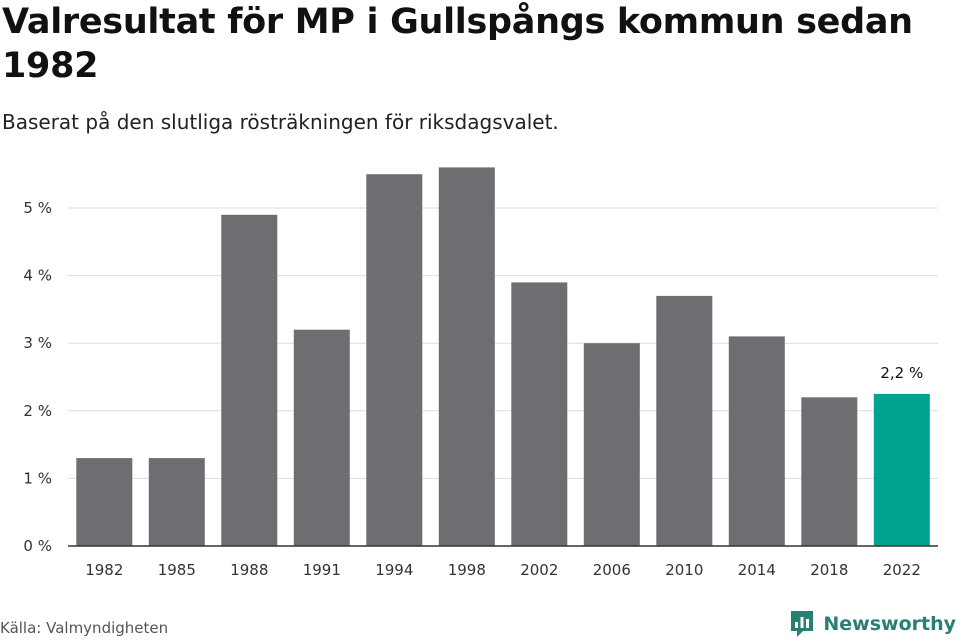  What do you see at coordinates (684, 570) in the screenshot?
I see `x-tick-label: 2010` at bounding box center [684, 570].